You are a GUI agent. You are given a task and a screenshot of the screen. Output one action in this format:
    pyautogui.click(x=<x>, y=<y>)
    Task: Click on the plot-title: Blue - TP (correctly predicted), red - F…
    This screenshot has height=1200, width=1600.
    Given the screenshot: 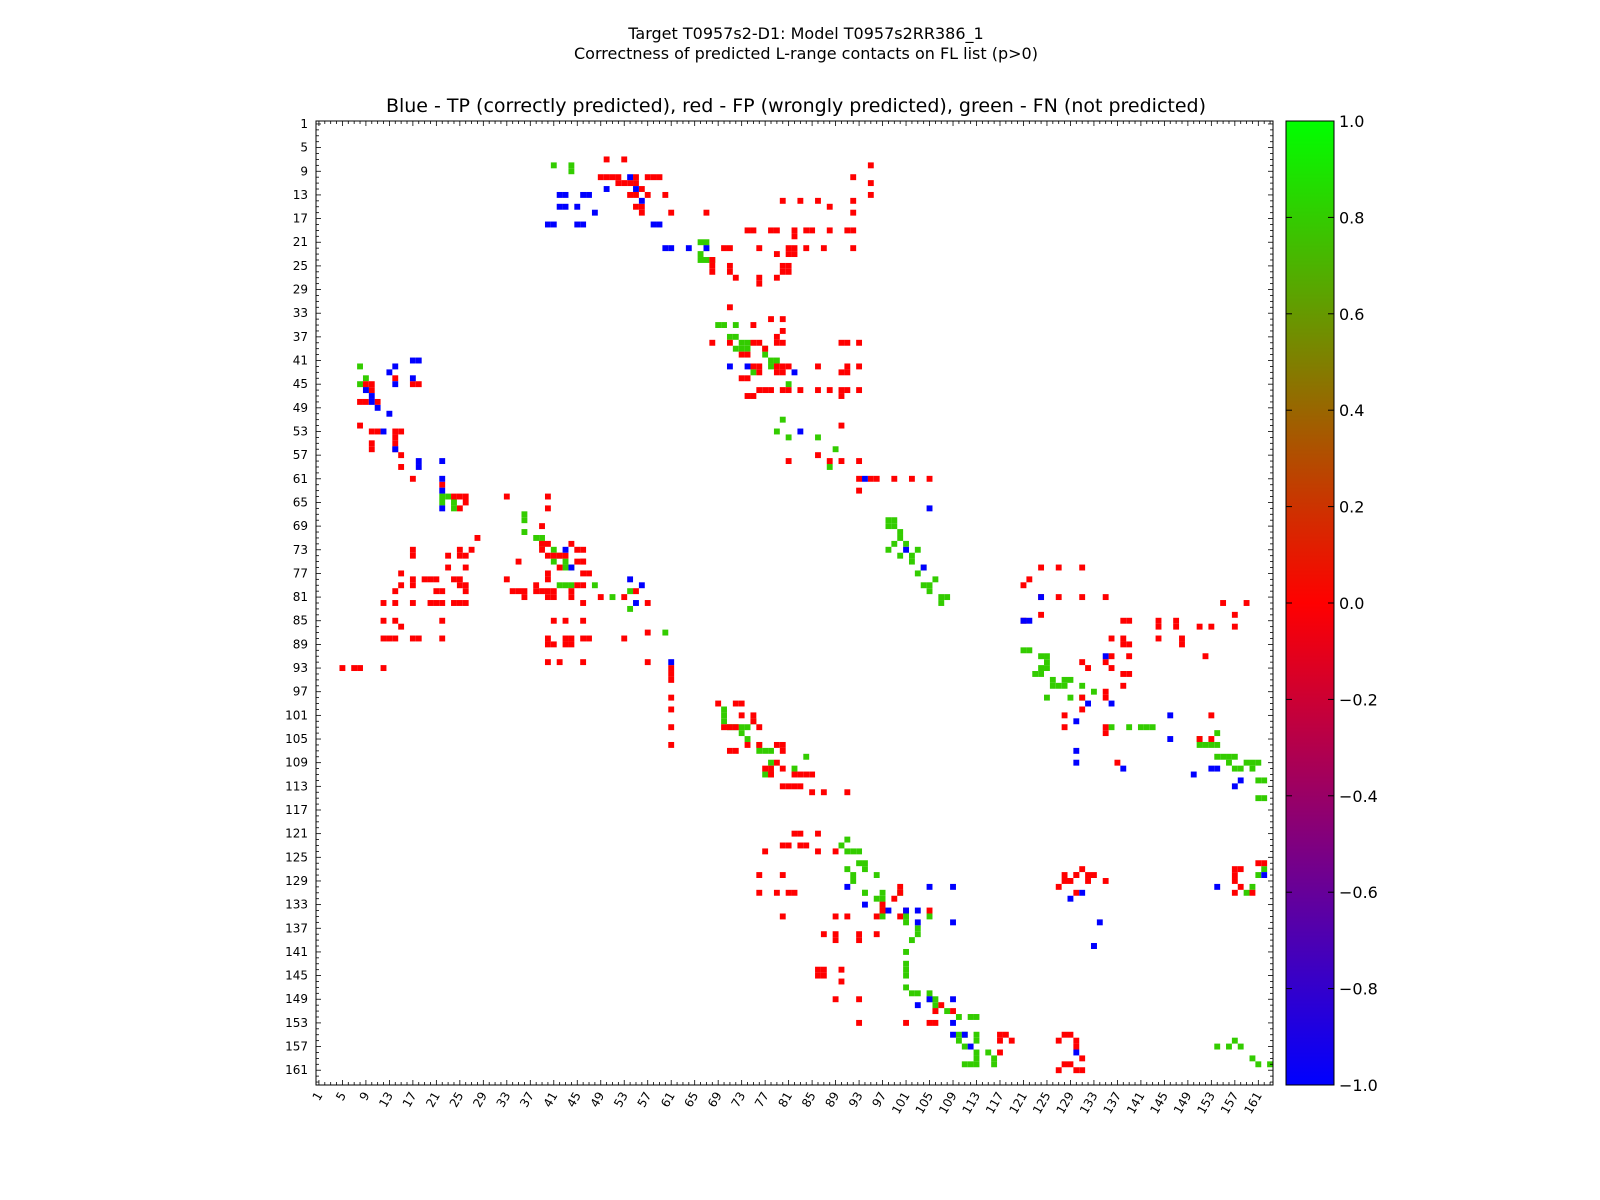 What is the action you would take?
    pyautogui.click(x=796, y=106)
    